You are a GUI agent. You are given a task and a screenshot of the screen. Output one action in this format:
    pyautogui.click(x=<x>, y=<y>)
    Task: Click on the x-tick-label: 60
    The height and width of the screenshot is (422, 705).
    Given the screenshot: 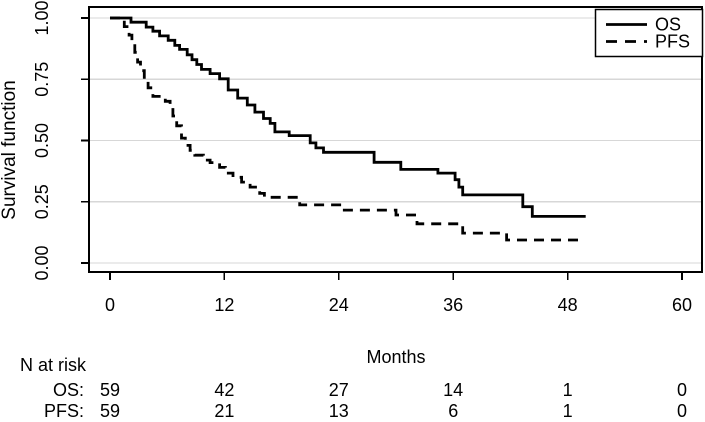 What is the action you would take?
    pyautogui.click(x=682, y=305)
    